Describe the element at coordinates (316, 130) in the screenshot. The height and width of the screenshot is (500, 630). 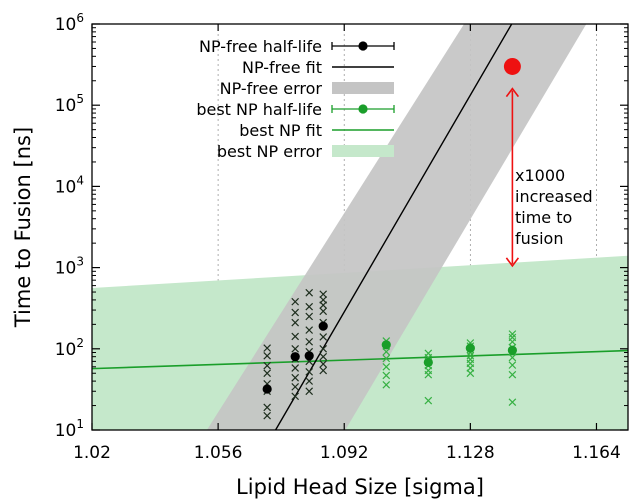
I see `legend-entry: best NP fit` at that location.